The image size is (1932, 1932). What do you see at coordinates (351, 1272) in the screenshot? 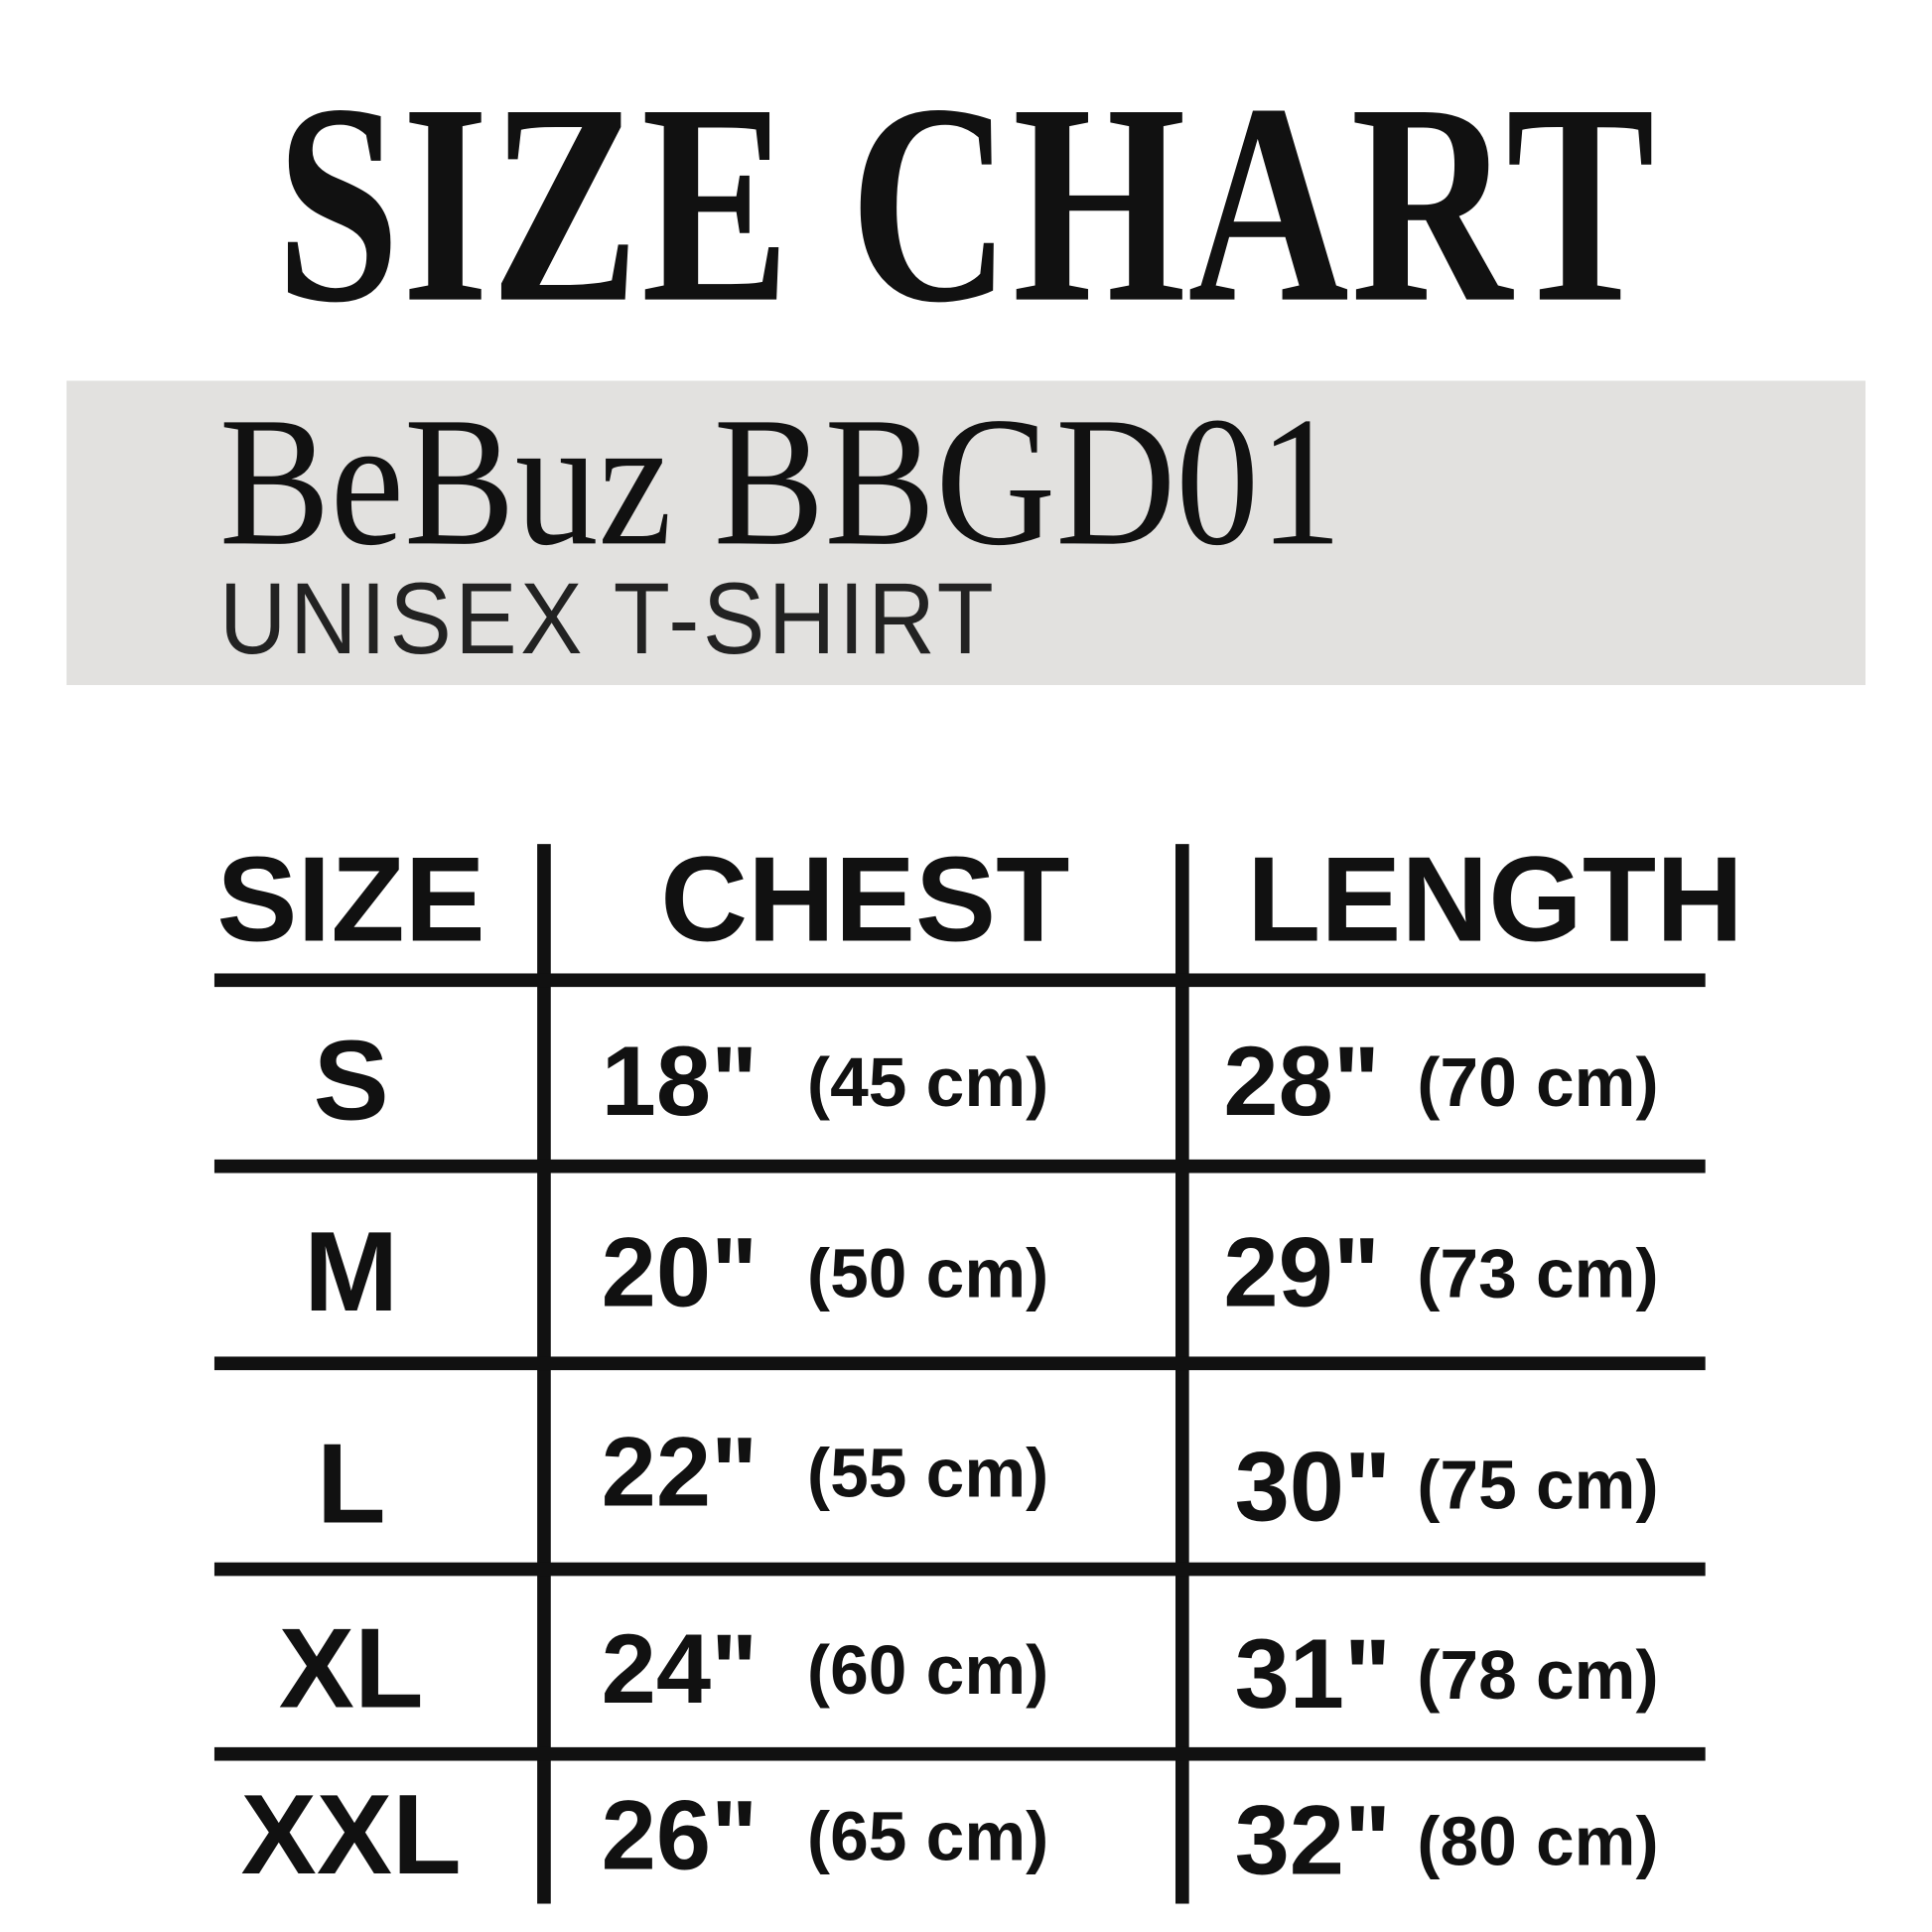
I see `size-cell: M` at bounding box center [351, 1272].